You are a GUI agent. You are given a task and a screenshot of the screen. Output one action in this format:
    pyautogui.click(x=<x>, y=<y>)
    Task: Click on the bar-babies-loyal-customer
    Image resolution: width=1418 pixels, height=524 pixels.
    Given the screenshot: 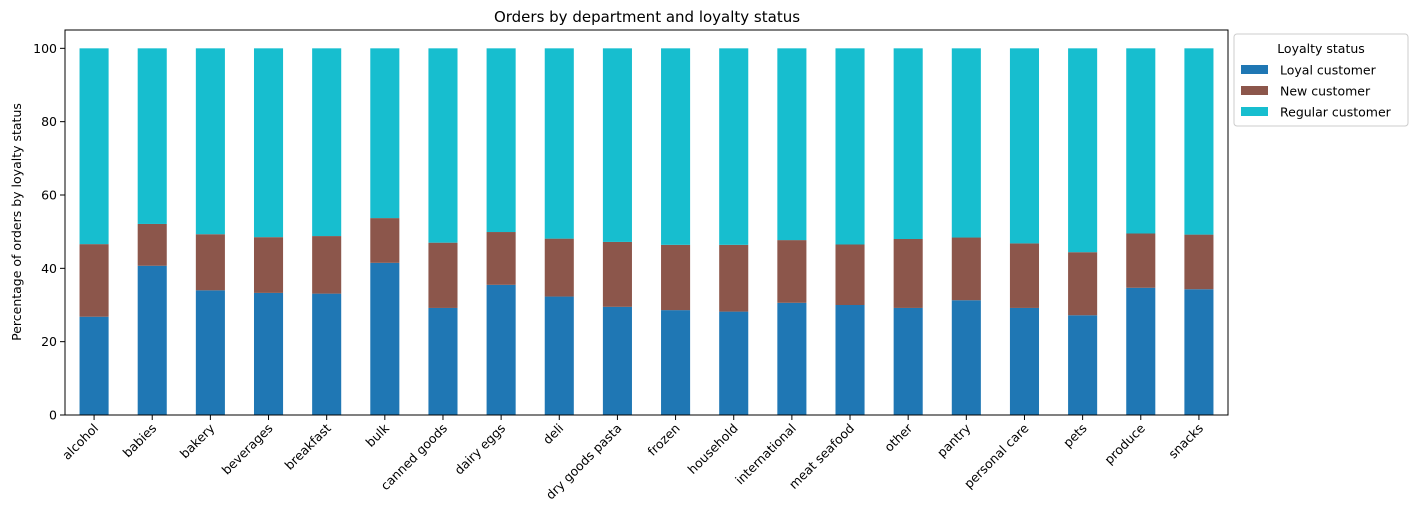 What is the action you would take?
    pyautogui.click(x=152, y=340)
    